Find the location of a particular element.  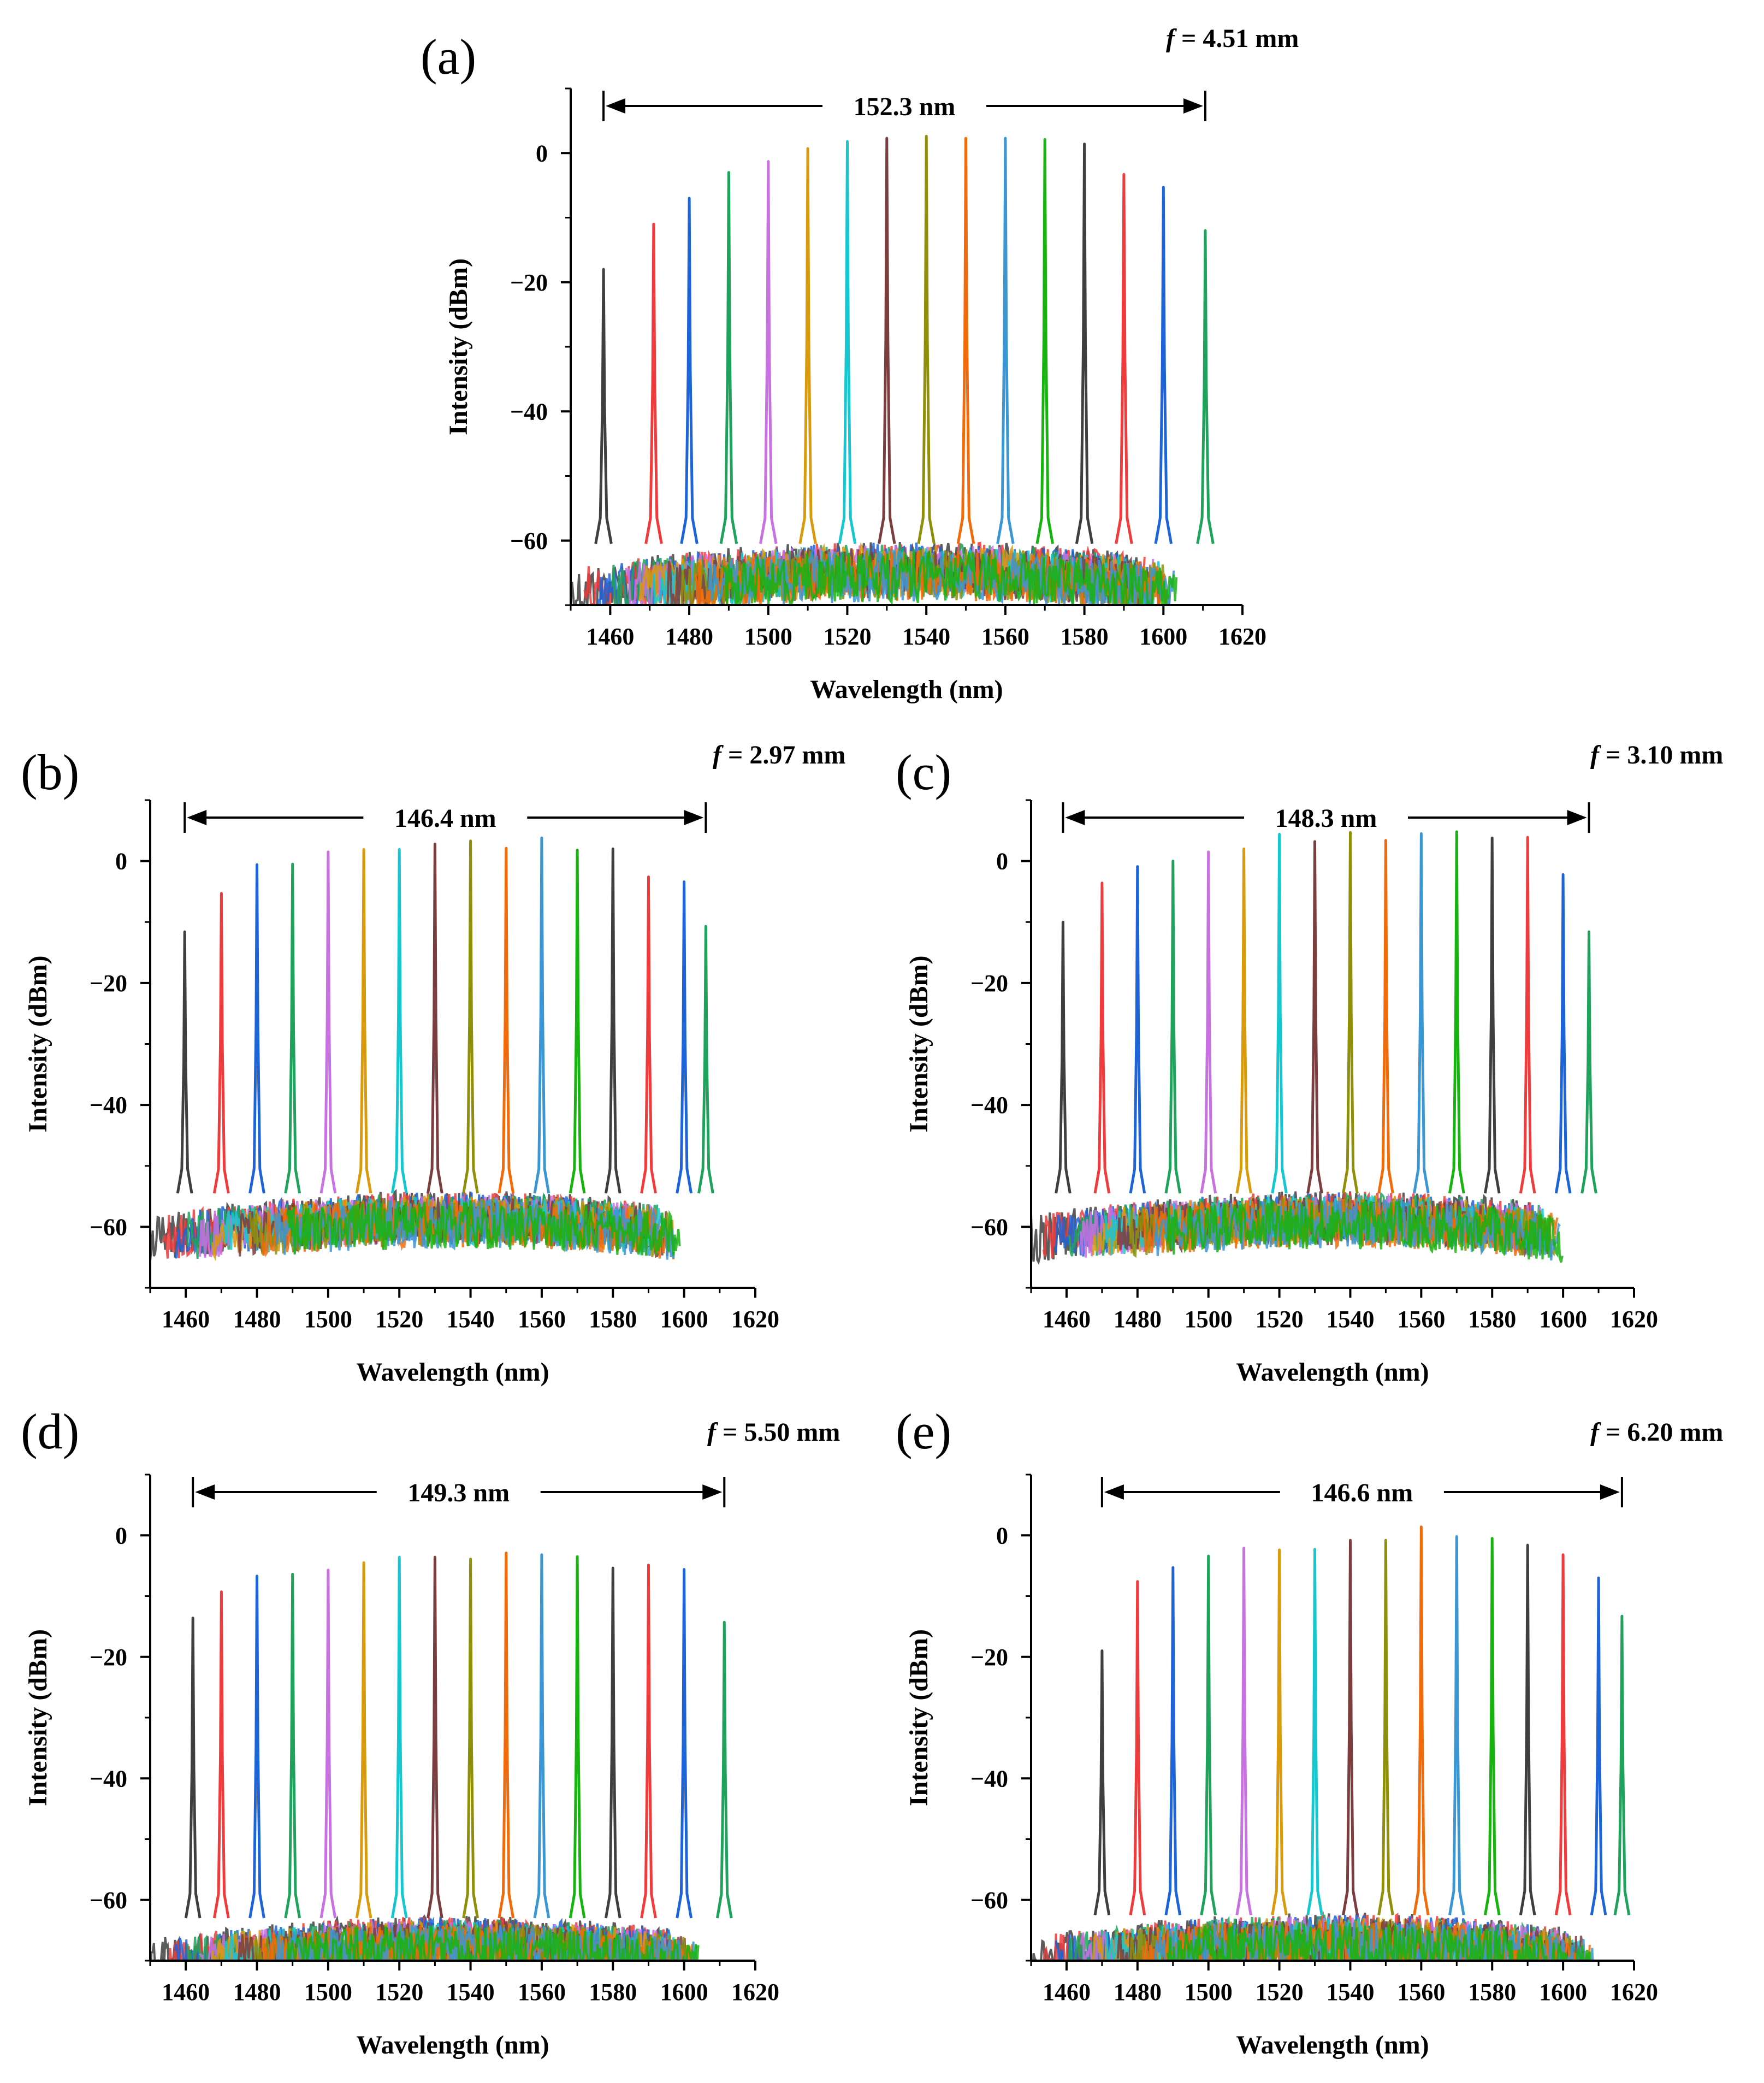

x-tick-label-c-1480: 1480 is located at coordinates (1138, 1319).